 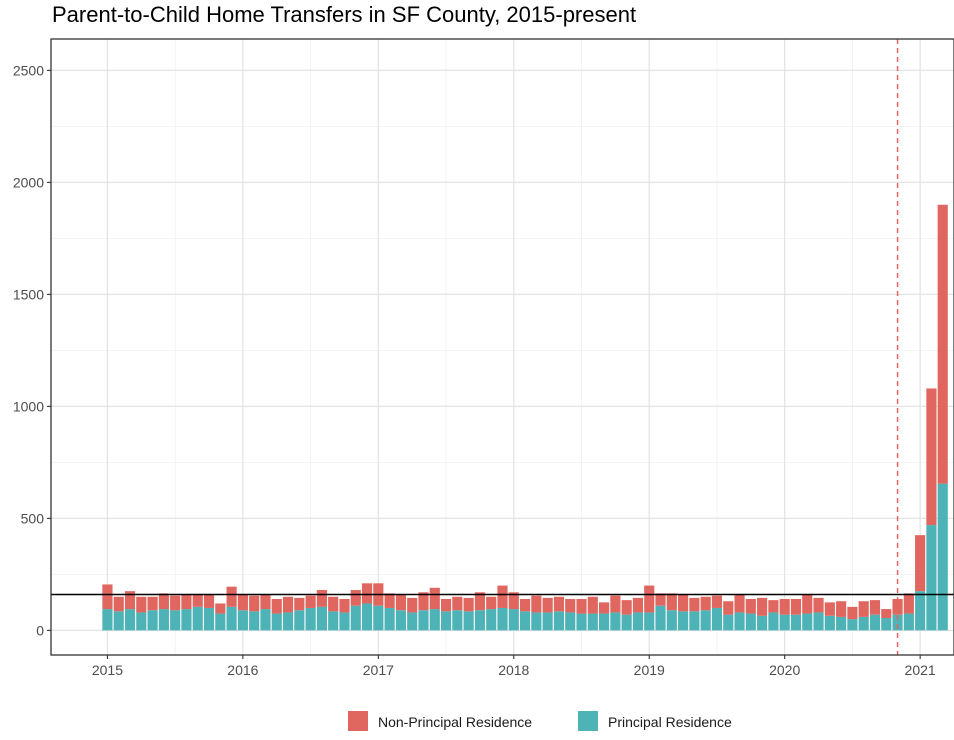 I want to click on x-tick-label: 2015, so click(x=107, y=670).